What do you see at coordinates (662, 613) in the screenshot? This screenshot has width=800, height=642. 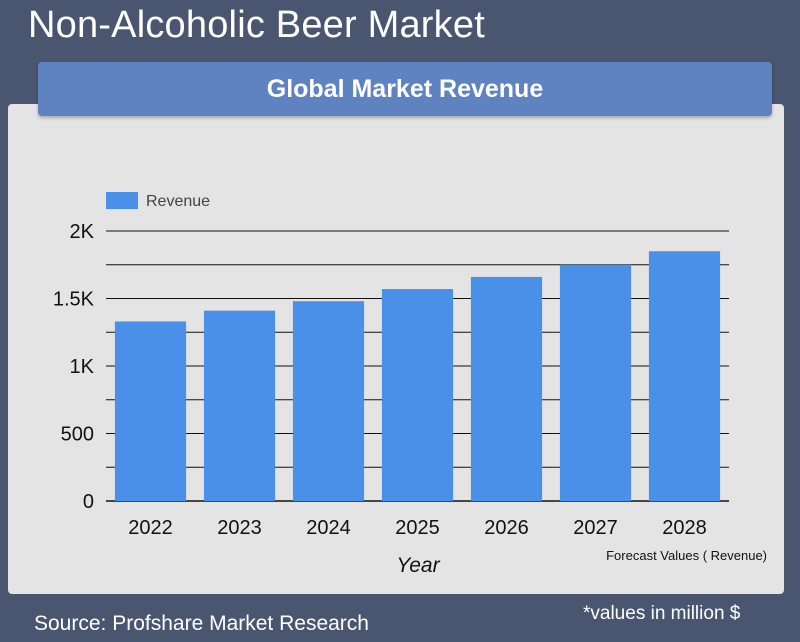 I see `units-note: *values in million $` at bounding box center [662, 613].